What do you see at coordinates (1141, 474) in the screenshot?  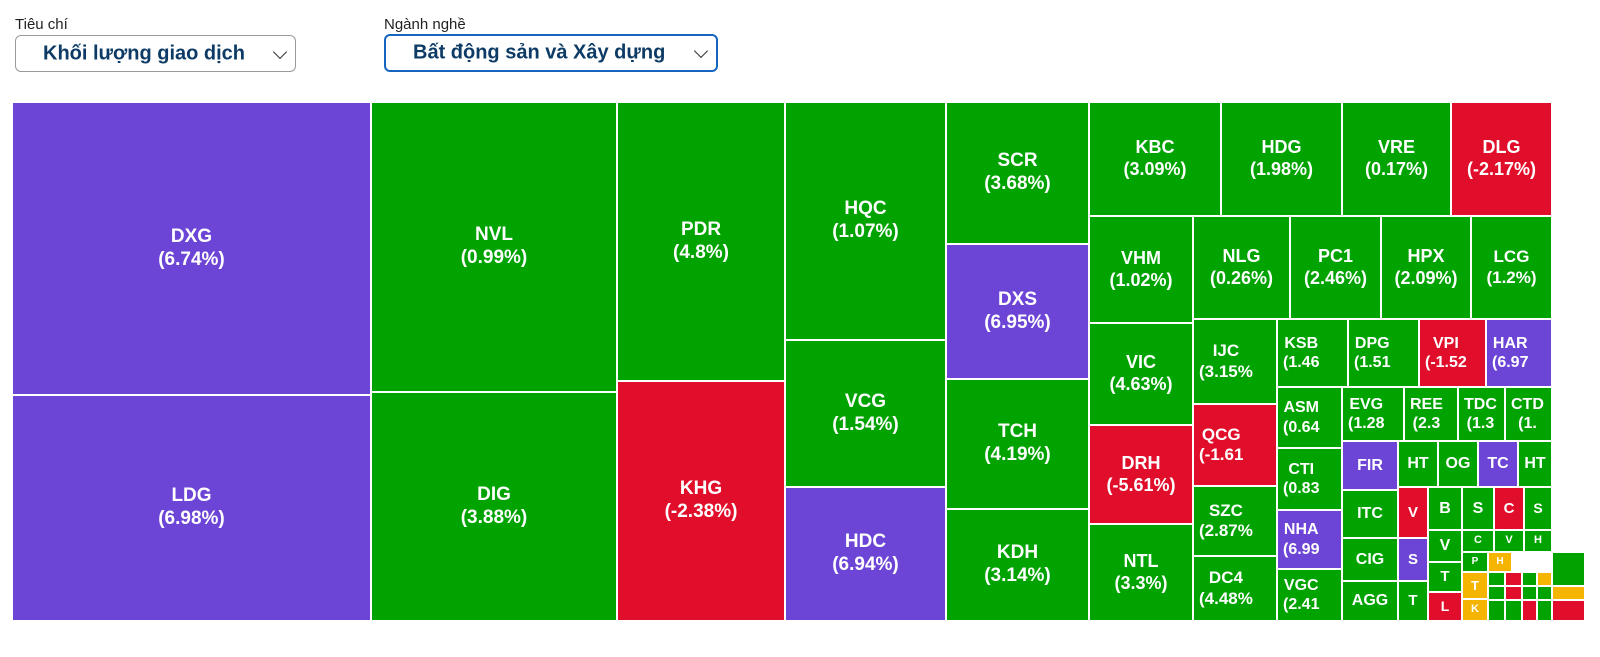 I see `treemap-tile: DRH (-5.61%)` at bounding box center [1141, 474].